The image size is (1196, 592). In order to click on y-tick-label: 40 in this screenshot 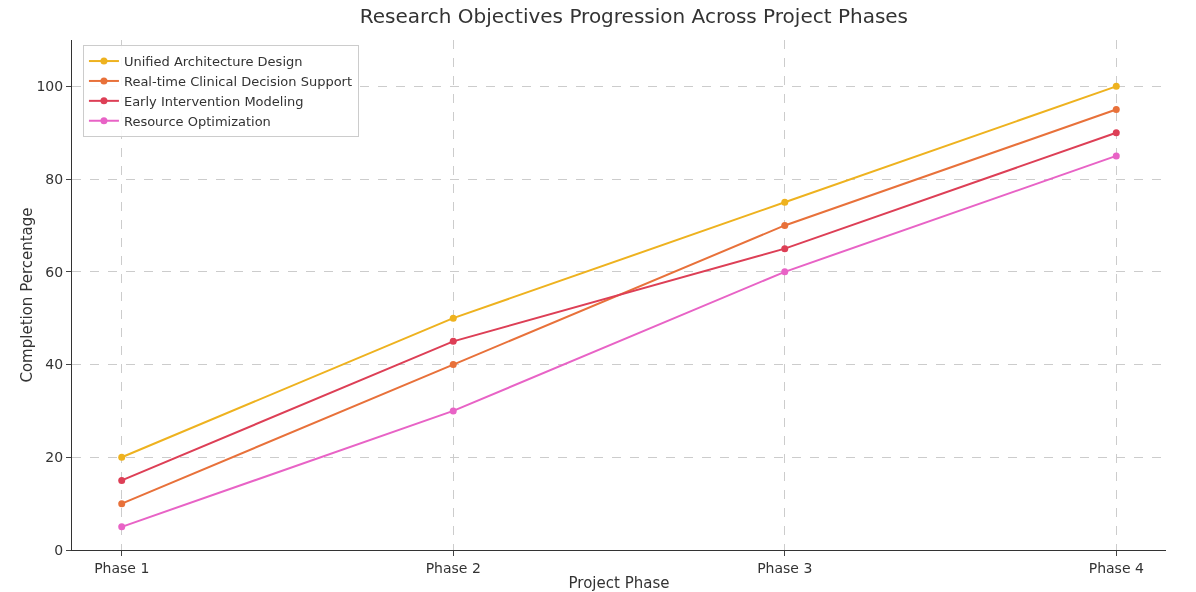, I will do `click(54, 364)`.